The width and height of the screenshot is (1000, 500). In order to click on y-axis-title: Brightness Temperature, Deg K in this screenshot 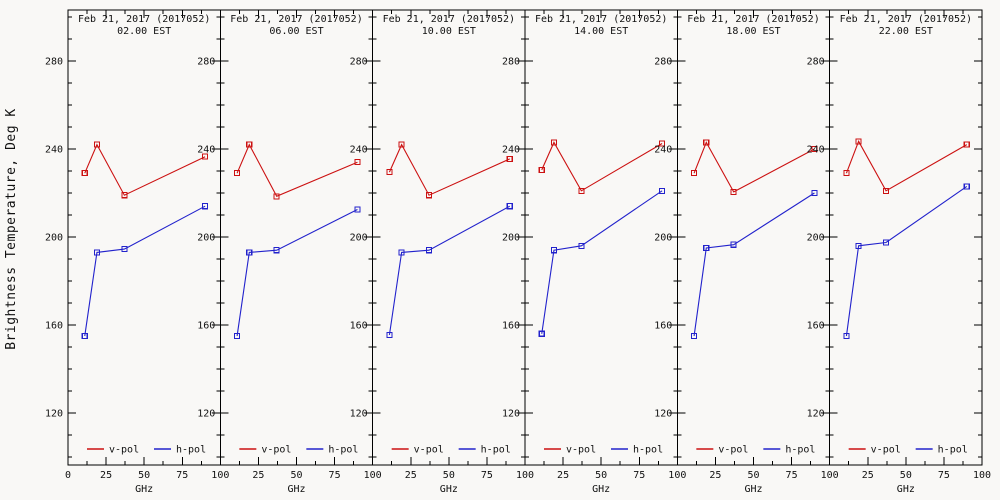, I will do `click(11, 229)`.